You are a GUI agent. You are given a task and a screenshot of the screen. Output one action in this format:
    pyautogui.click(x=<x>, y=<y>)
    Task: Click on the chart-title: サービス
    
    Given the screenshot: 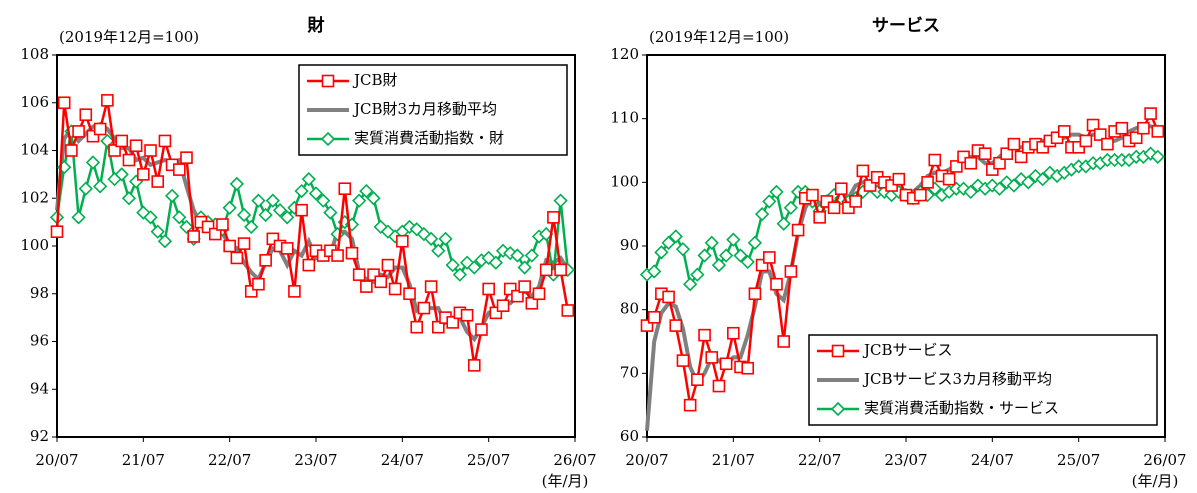 What is the action you would take?
    pyautogui.click(x=906, y=26)
    